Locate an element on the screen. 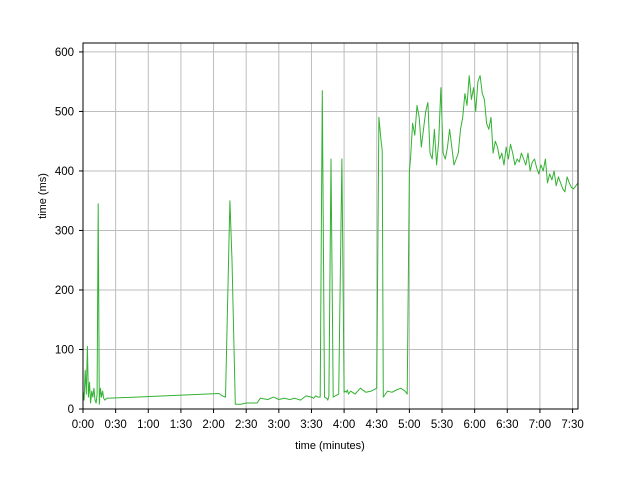 The height and width of the screenshot is (480, 641). y-axis-ticks: 0 100 200 300 400 500 600 is located at coordinates (69, 231).